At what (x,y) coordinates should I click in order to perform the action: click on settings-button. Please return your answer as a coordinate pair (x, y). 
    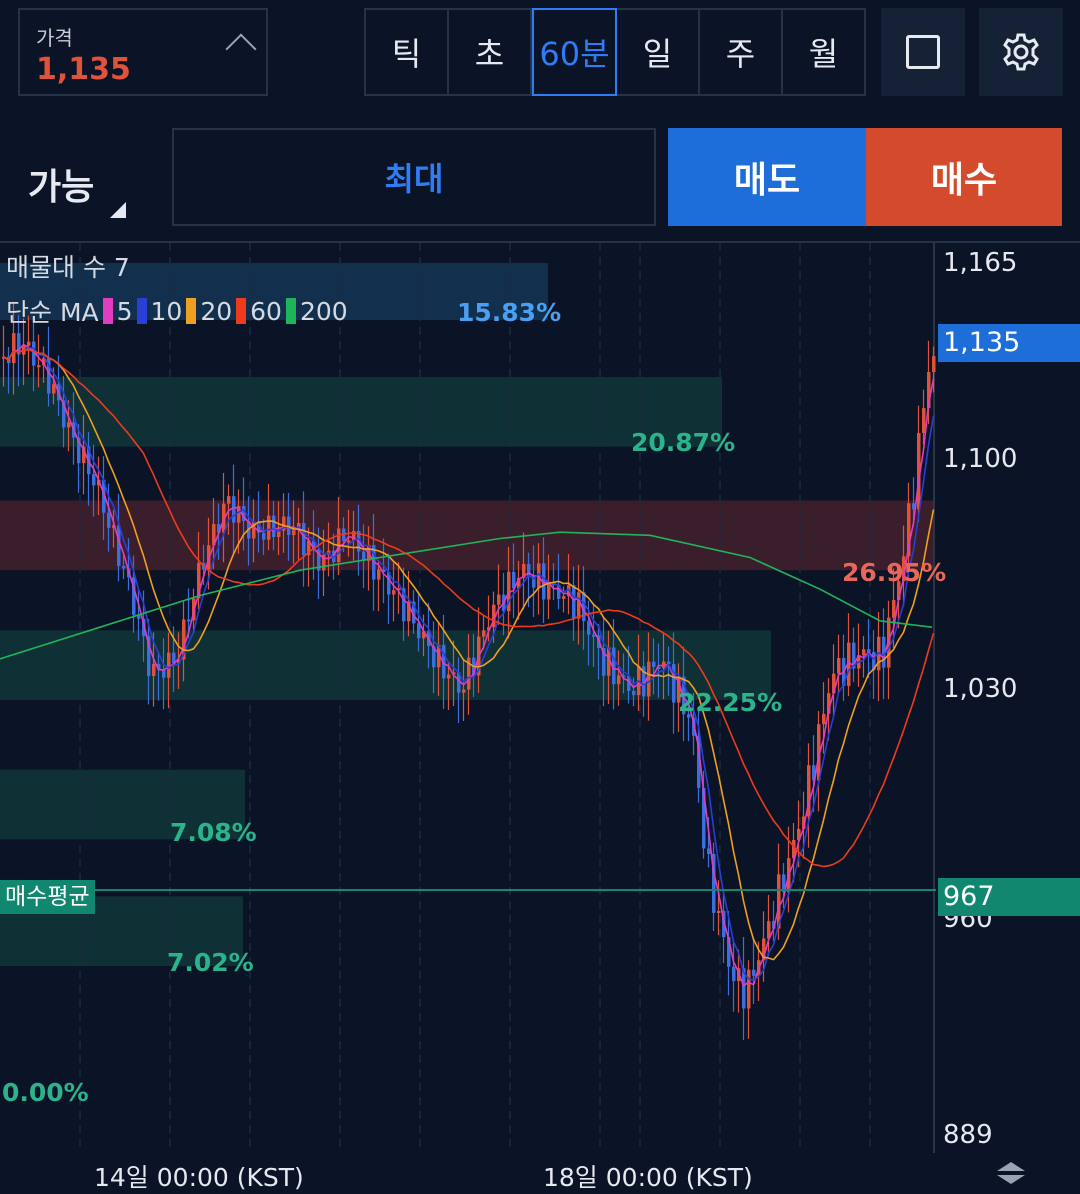
    Looking at the image, I should click on (1021, 52).